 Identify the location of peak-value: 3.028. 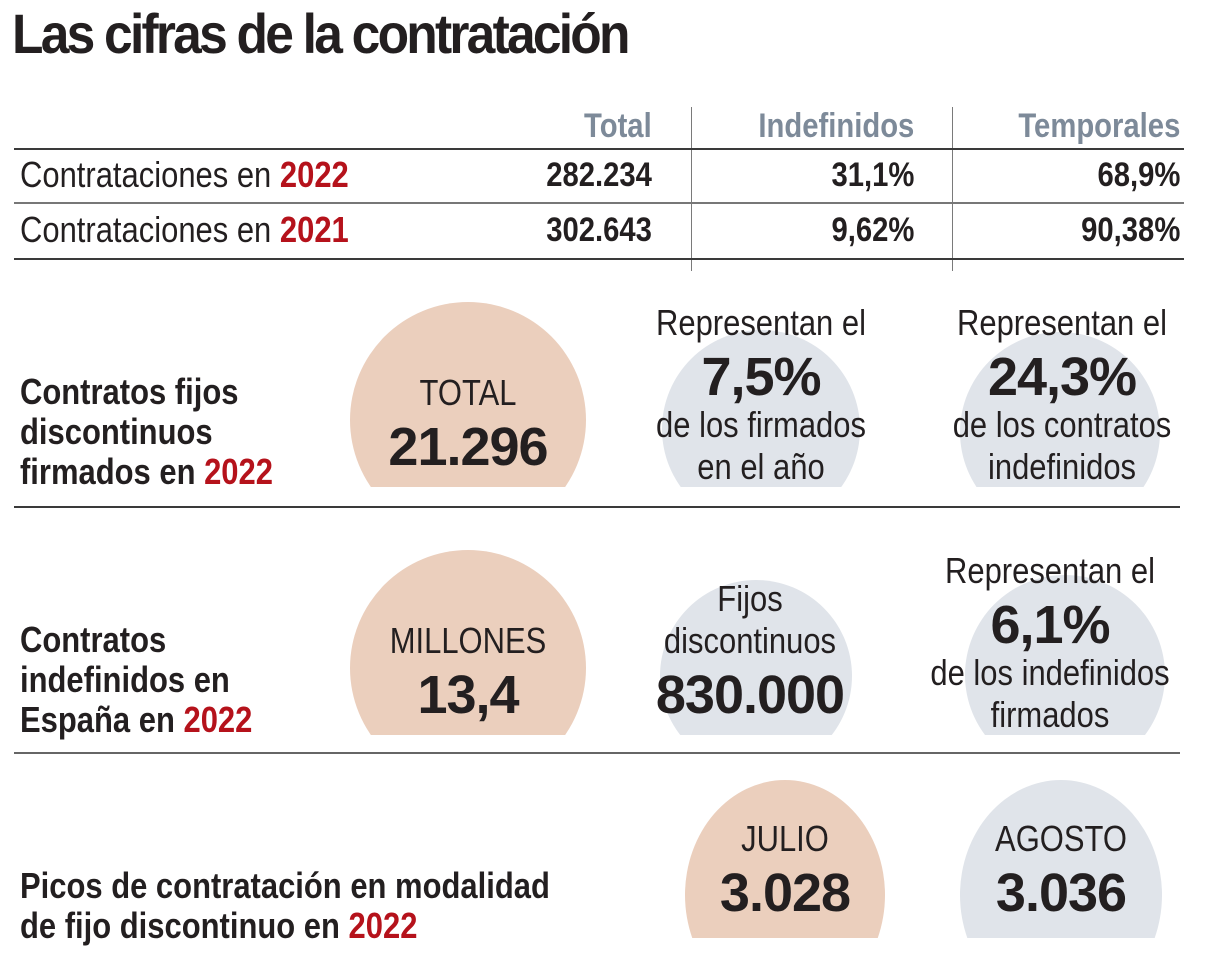
(785, 893).